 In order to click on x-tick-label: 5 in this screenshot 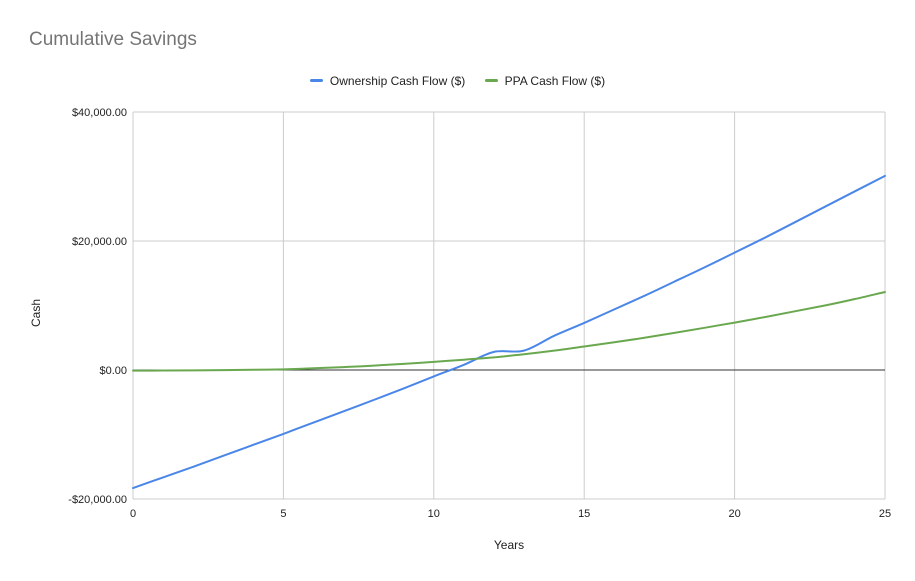, I will do `click(283, 514)`.